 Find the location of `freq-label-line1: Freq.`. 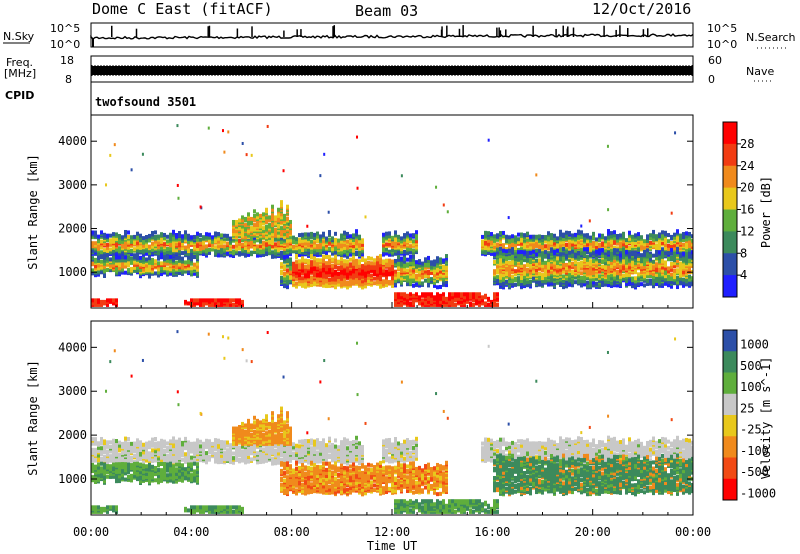

freq-label-line1: Freq. is located at coordinates (19, 62).